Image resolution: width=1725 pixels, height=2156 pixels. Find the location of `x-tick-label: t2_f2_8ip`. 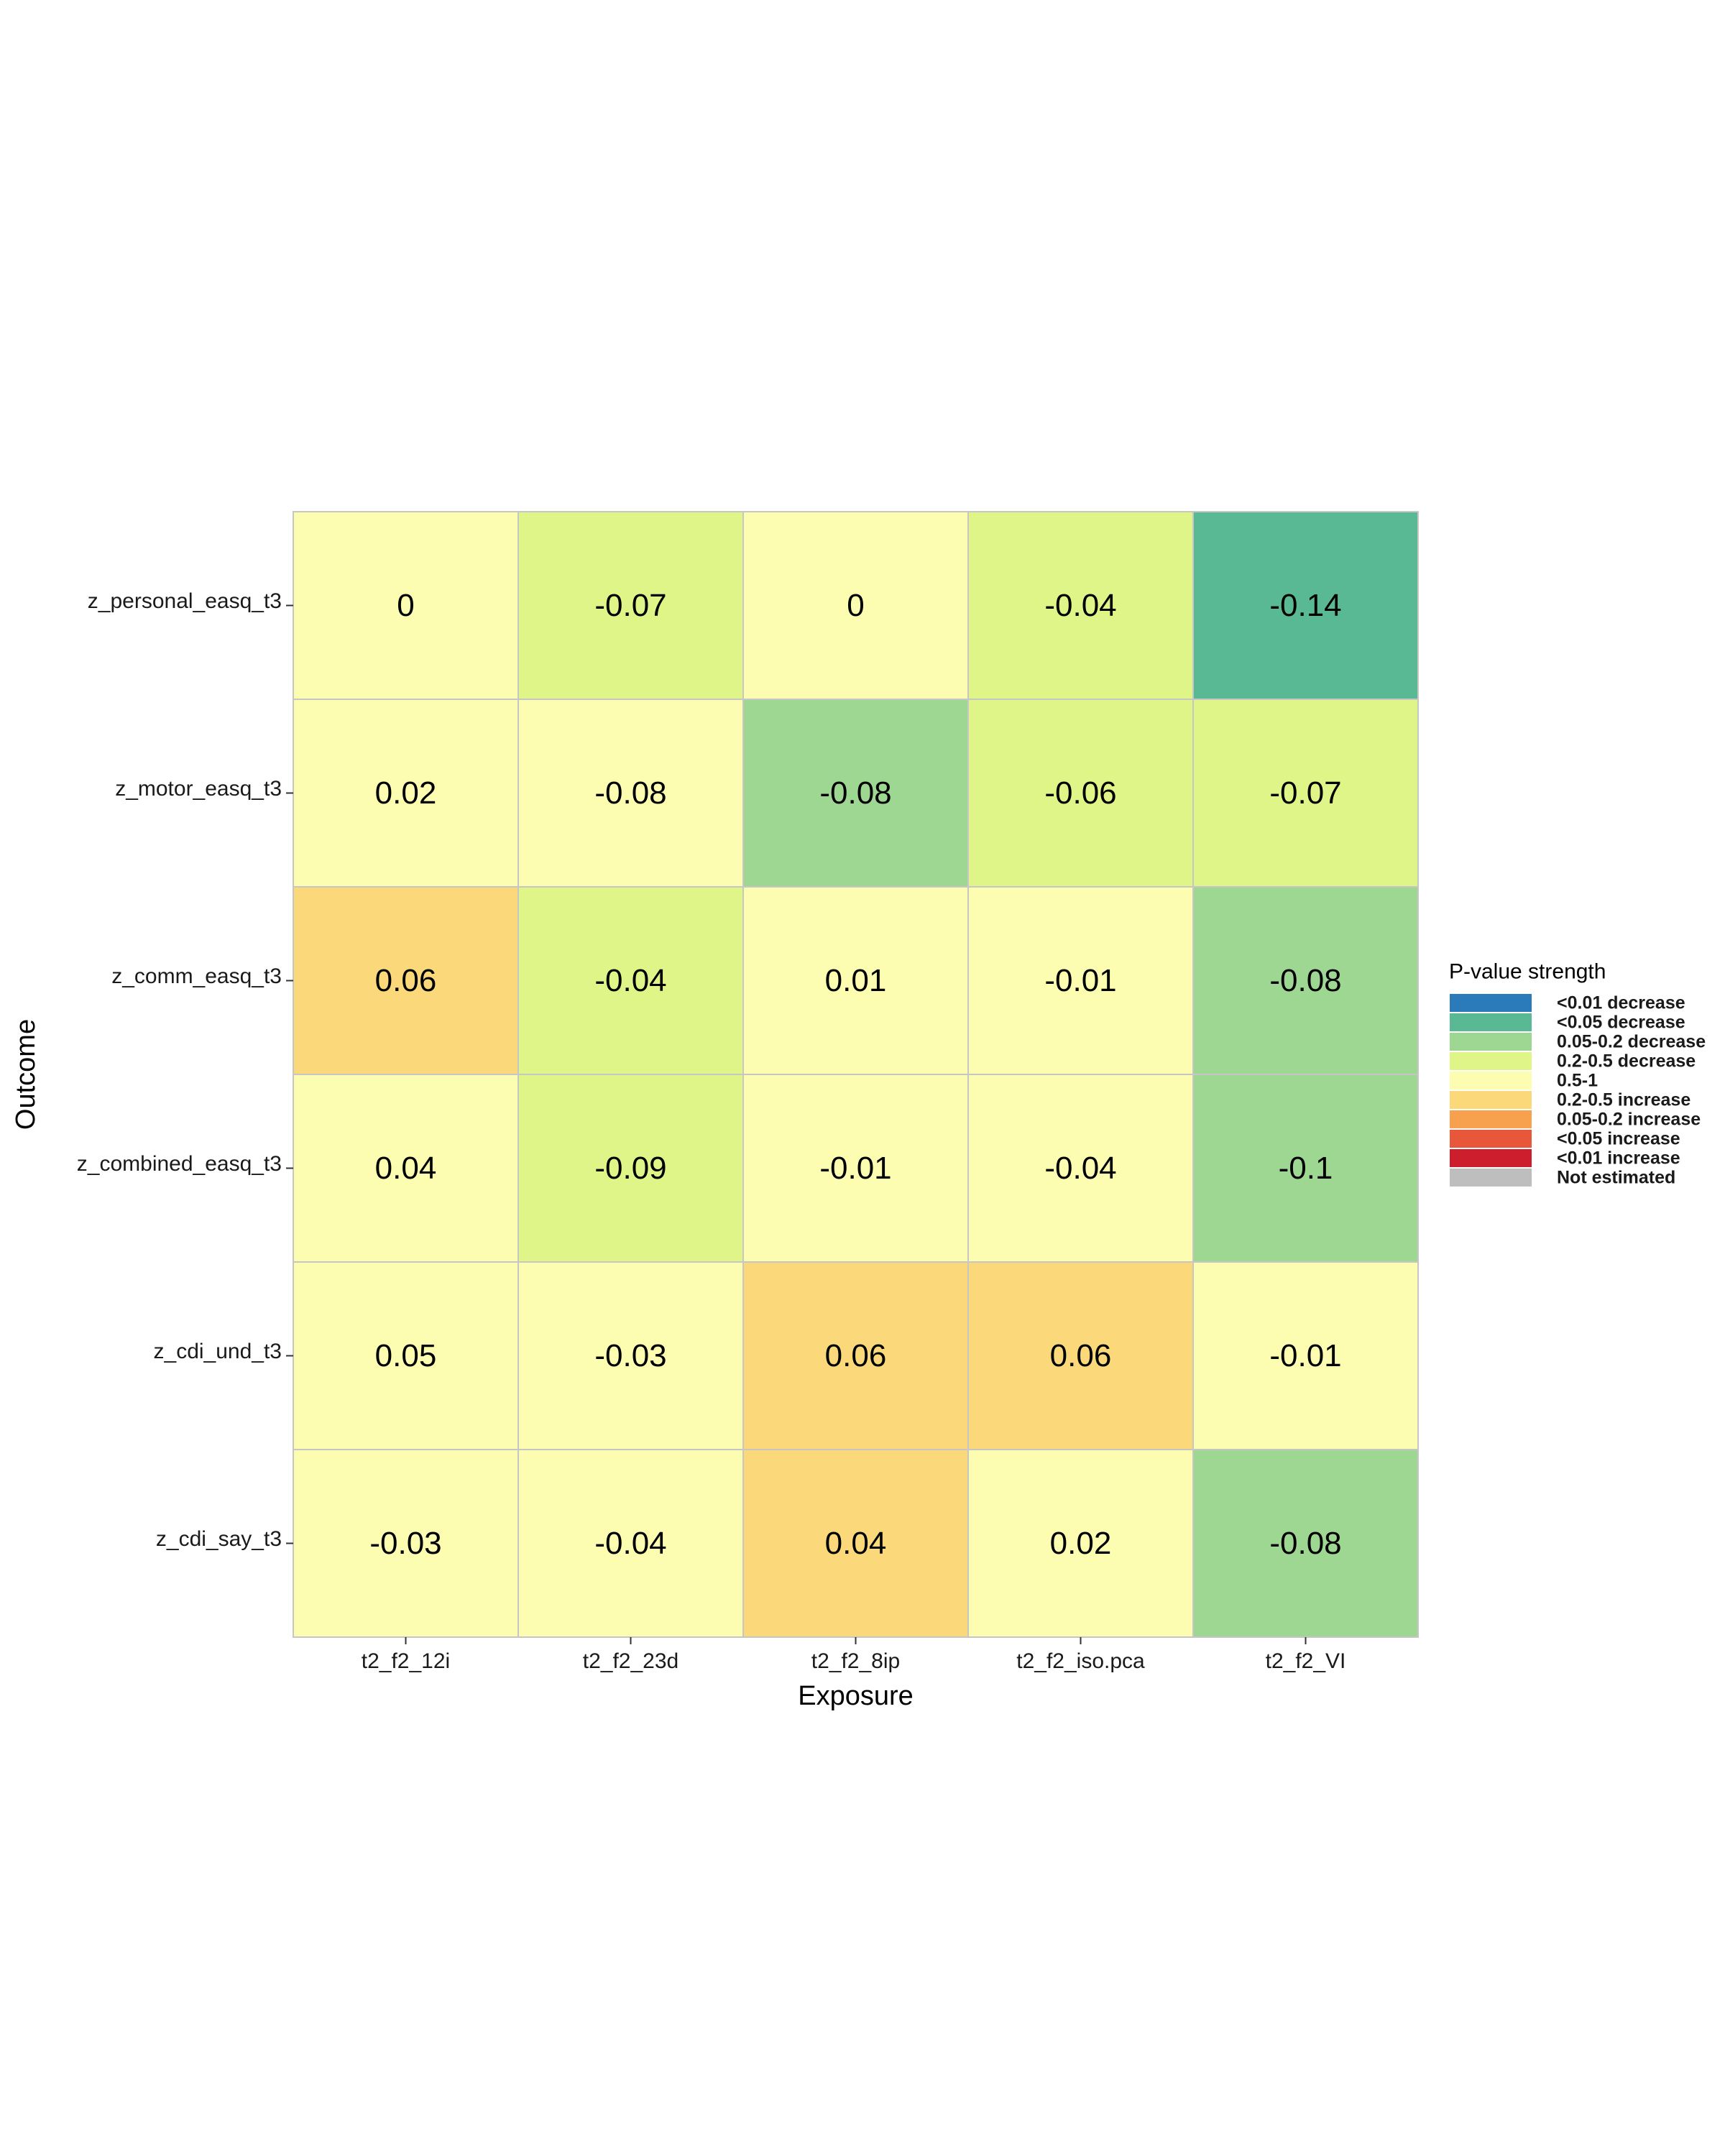

x-tick-label: t2_f2_8ip is located at coordinates (855, 1661).